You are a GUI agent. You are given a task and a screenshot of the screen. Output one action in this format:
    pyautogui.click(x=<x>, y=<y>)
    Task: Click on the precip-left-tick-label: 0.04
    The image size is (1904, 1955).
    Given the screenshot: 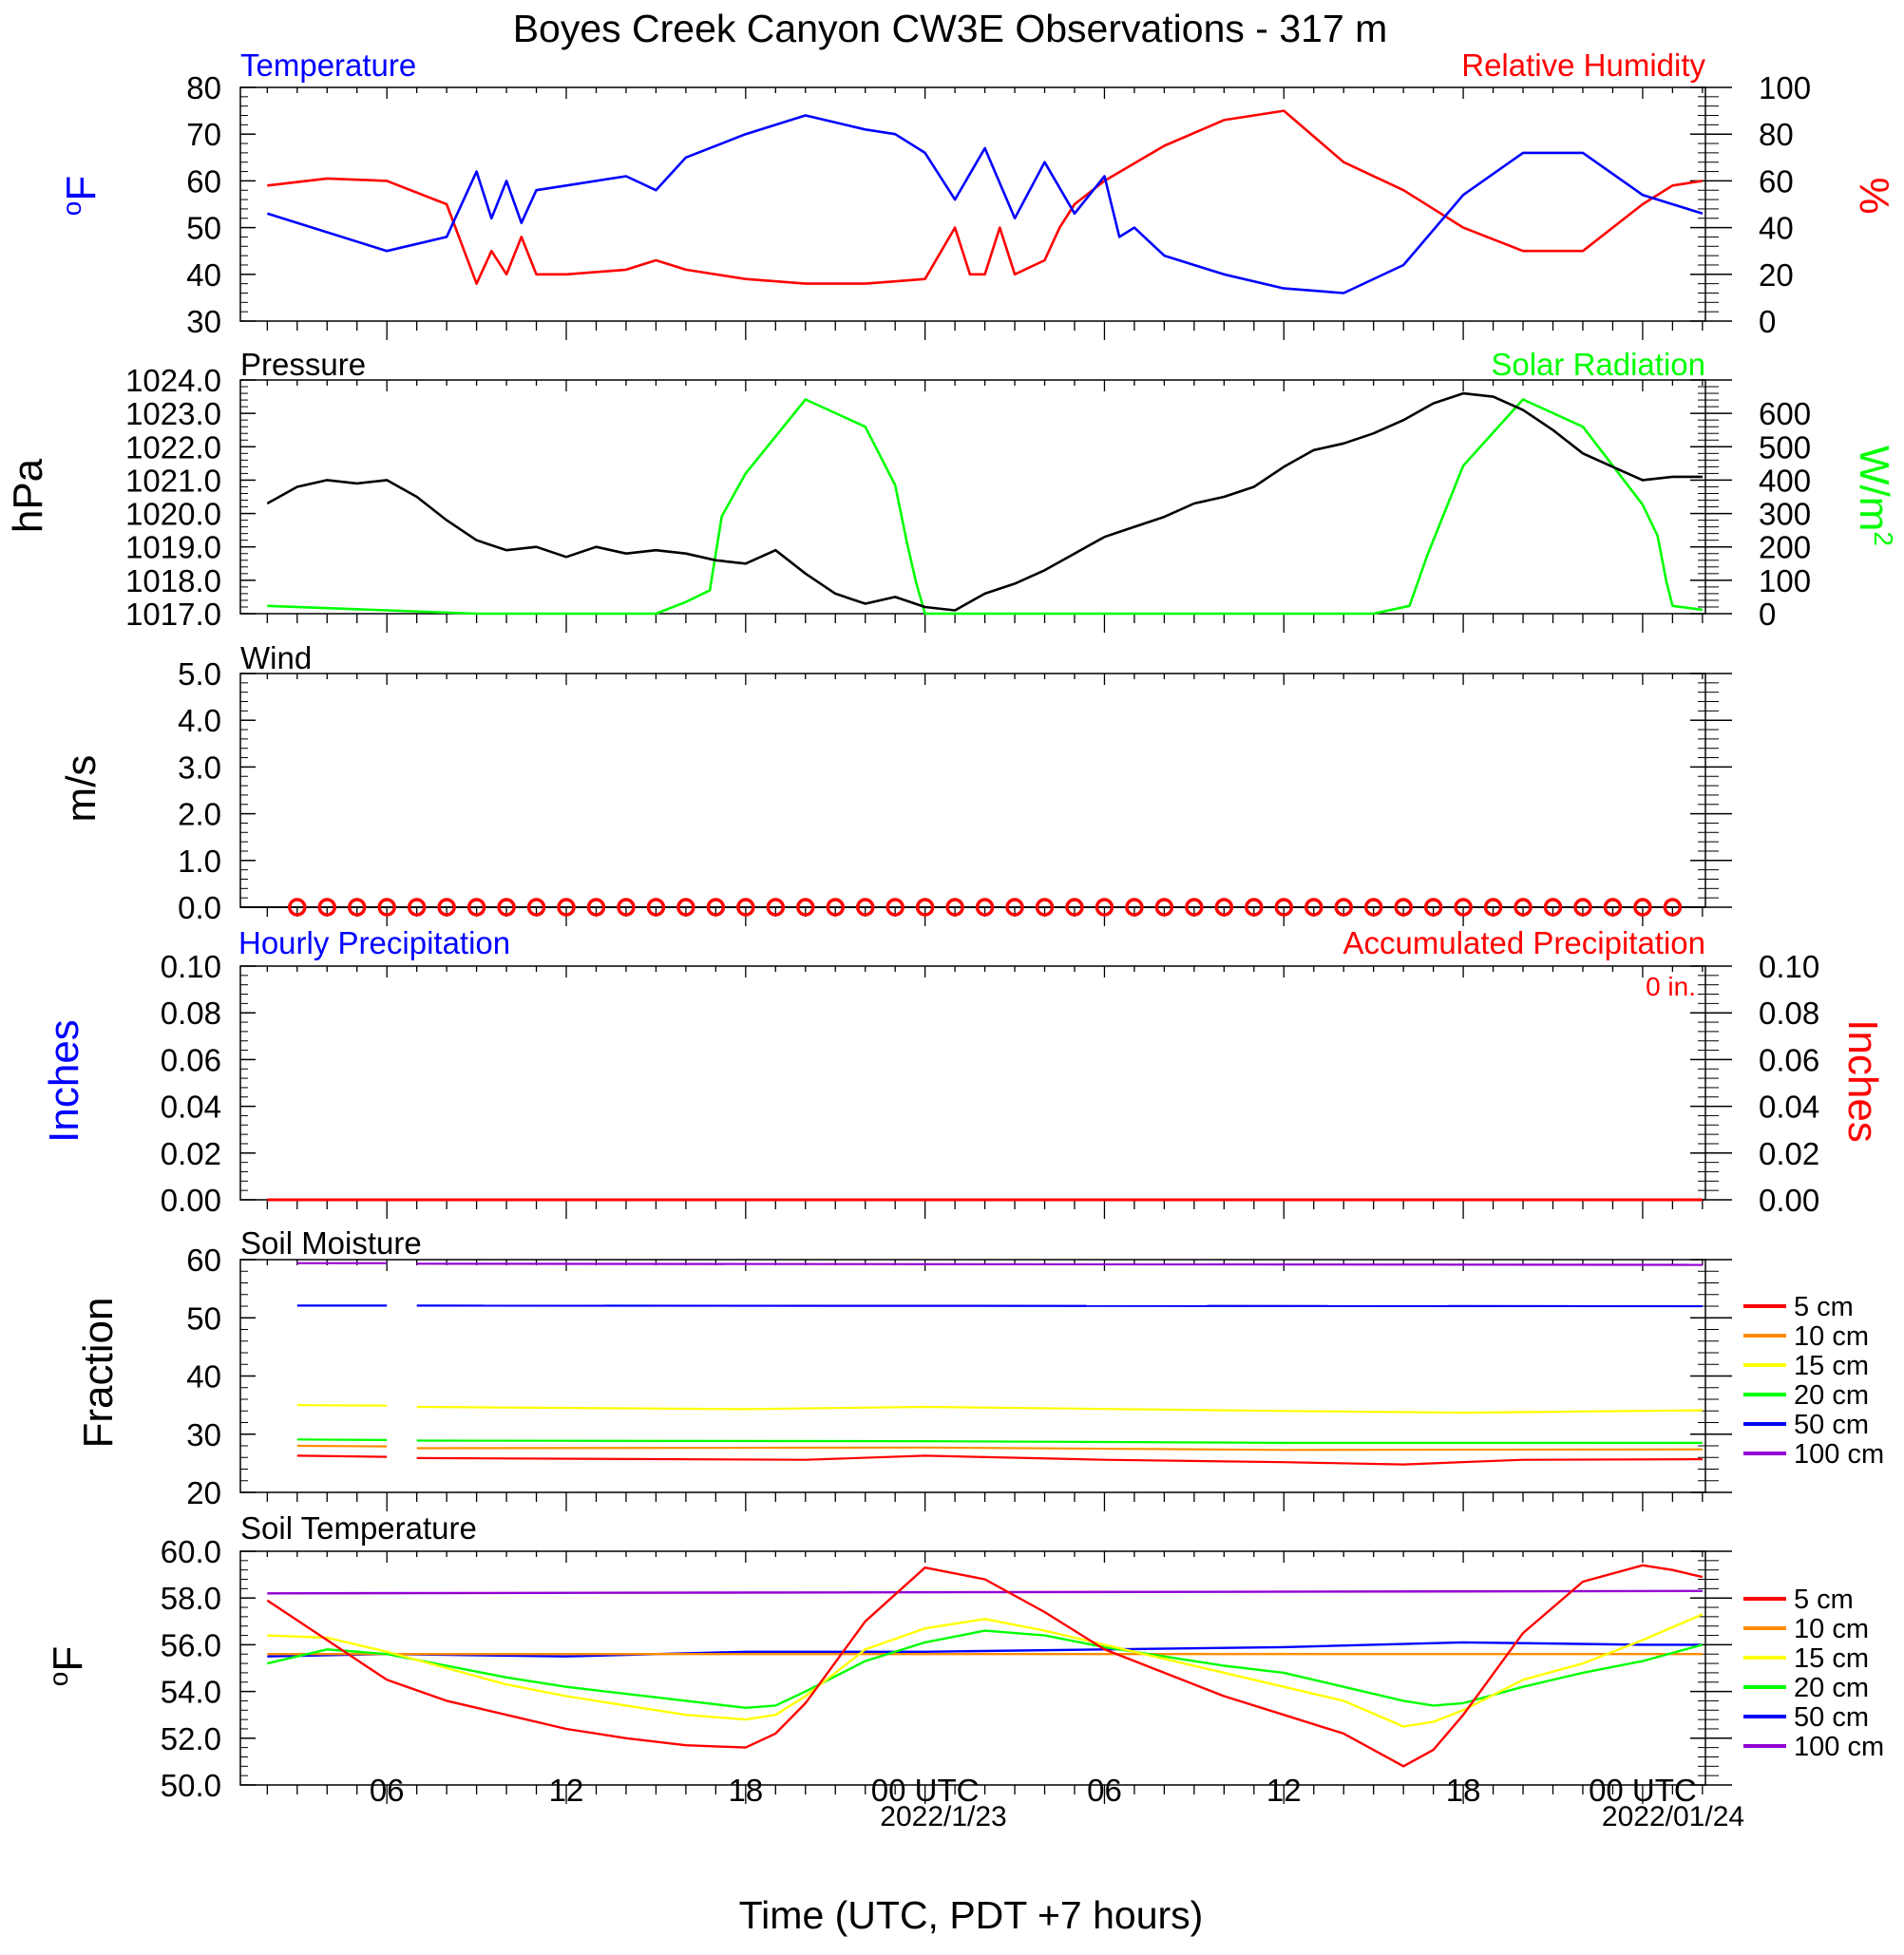 What is the action you would take?
    pyautogui.click(x=191, y=1107)
    